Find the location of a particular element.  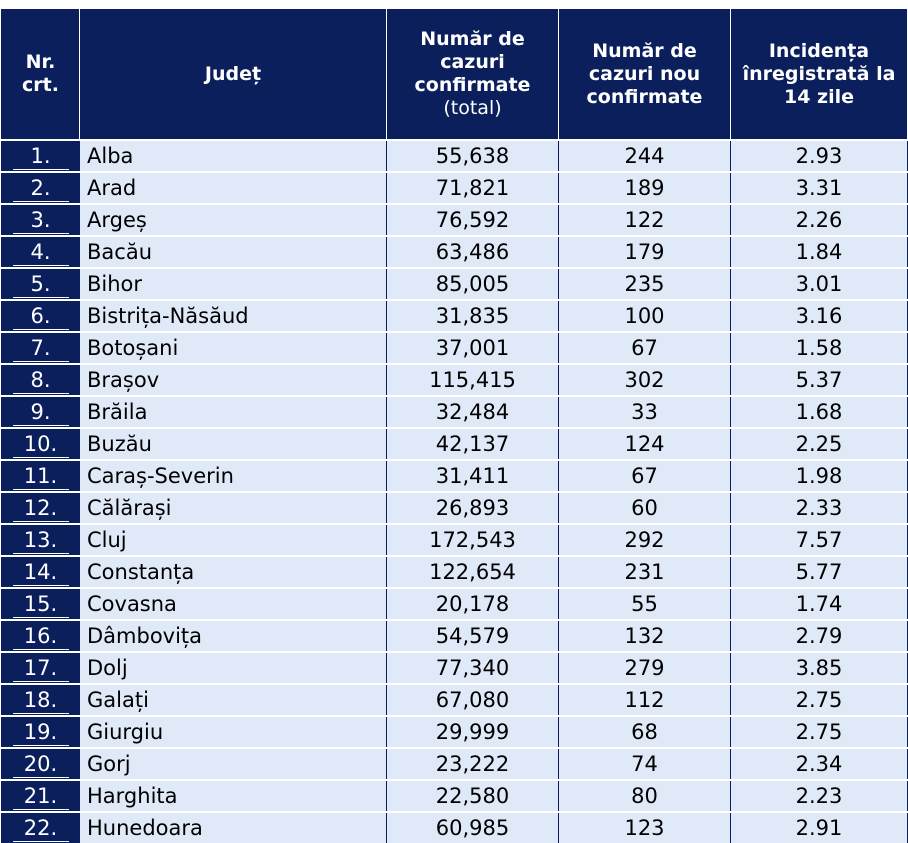

row-number-cell: 19. is located at coordinates (40, 731).